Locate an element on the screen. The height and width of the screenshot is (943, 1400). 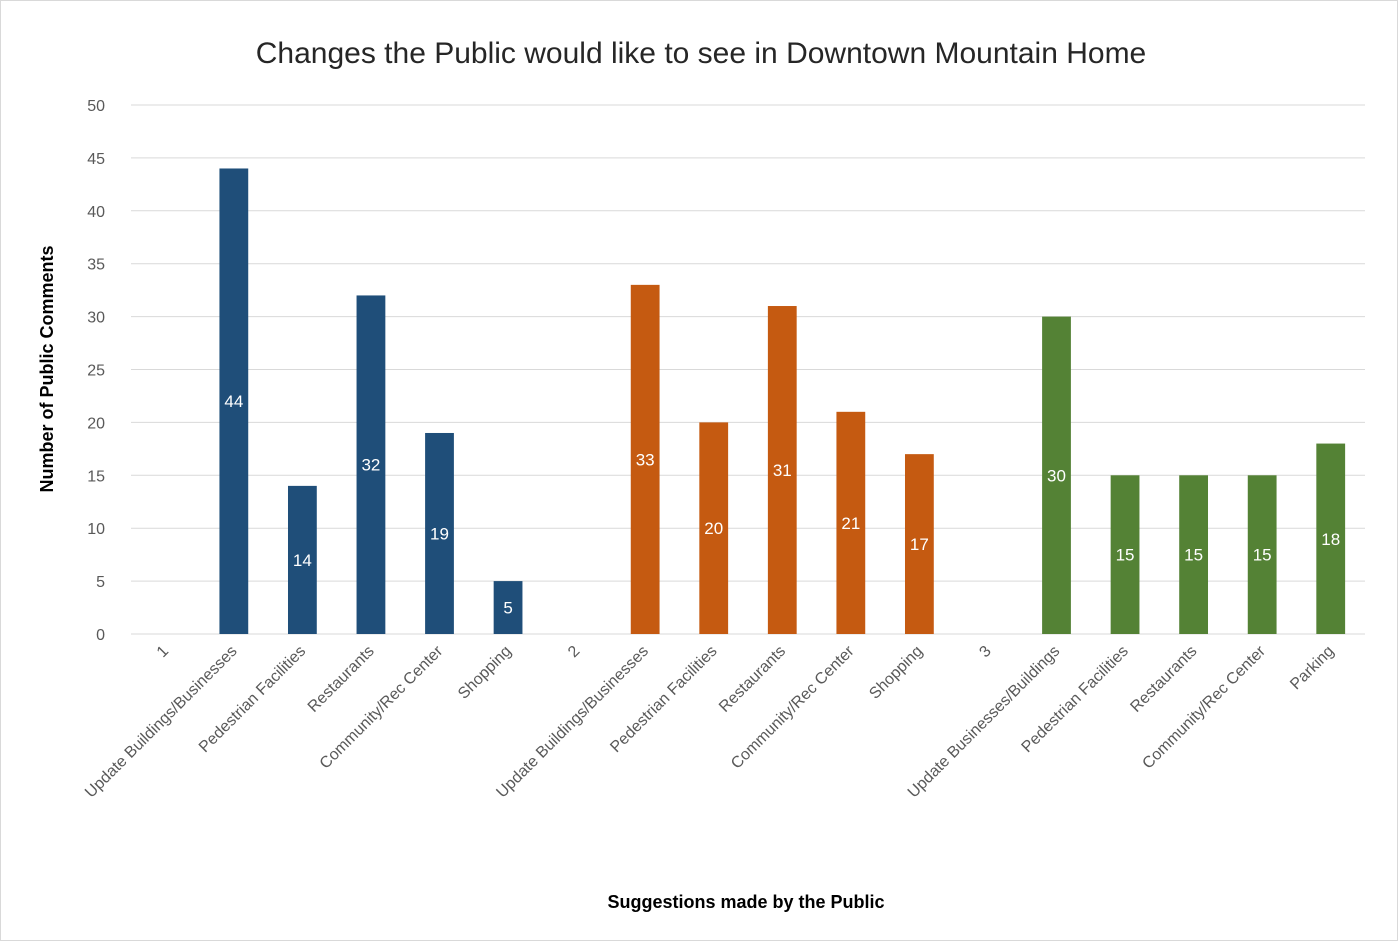
data-label: 17 is located at coordinates (919, 544).